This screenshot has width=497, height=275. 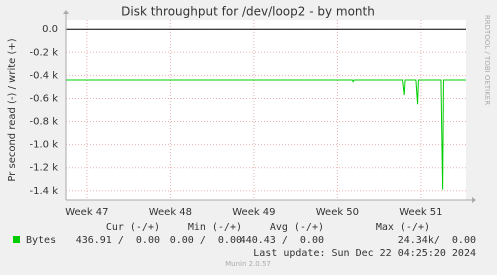 I want to click on y-tick-label: 0.0, so click(x=50, y=29).